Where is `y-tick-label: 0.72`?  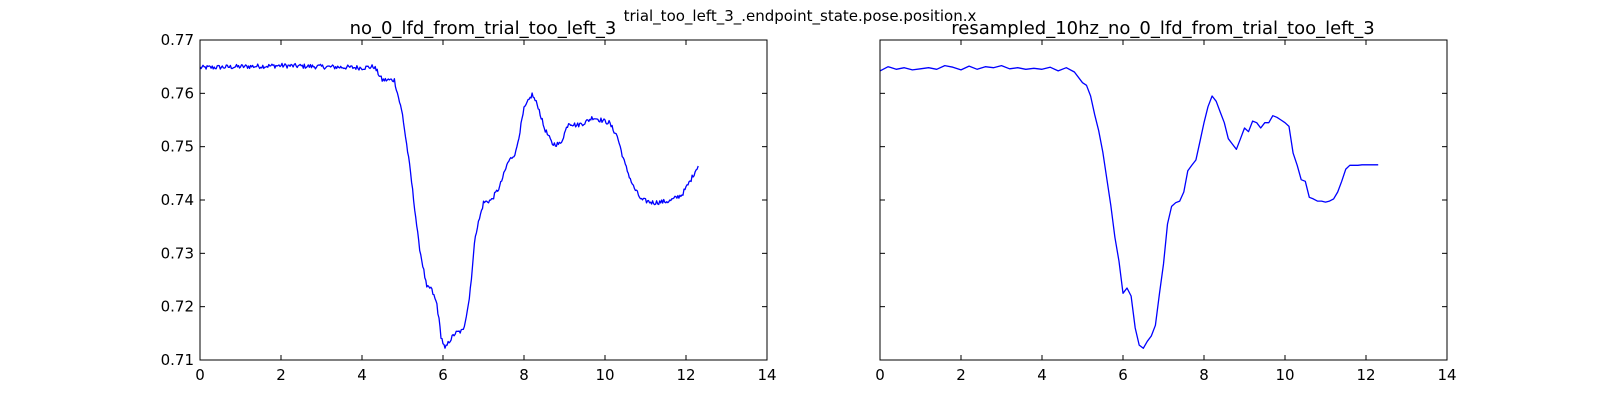
y-tick-label: 0.72 is located at coordinates (177, 307).